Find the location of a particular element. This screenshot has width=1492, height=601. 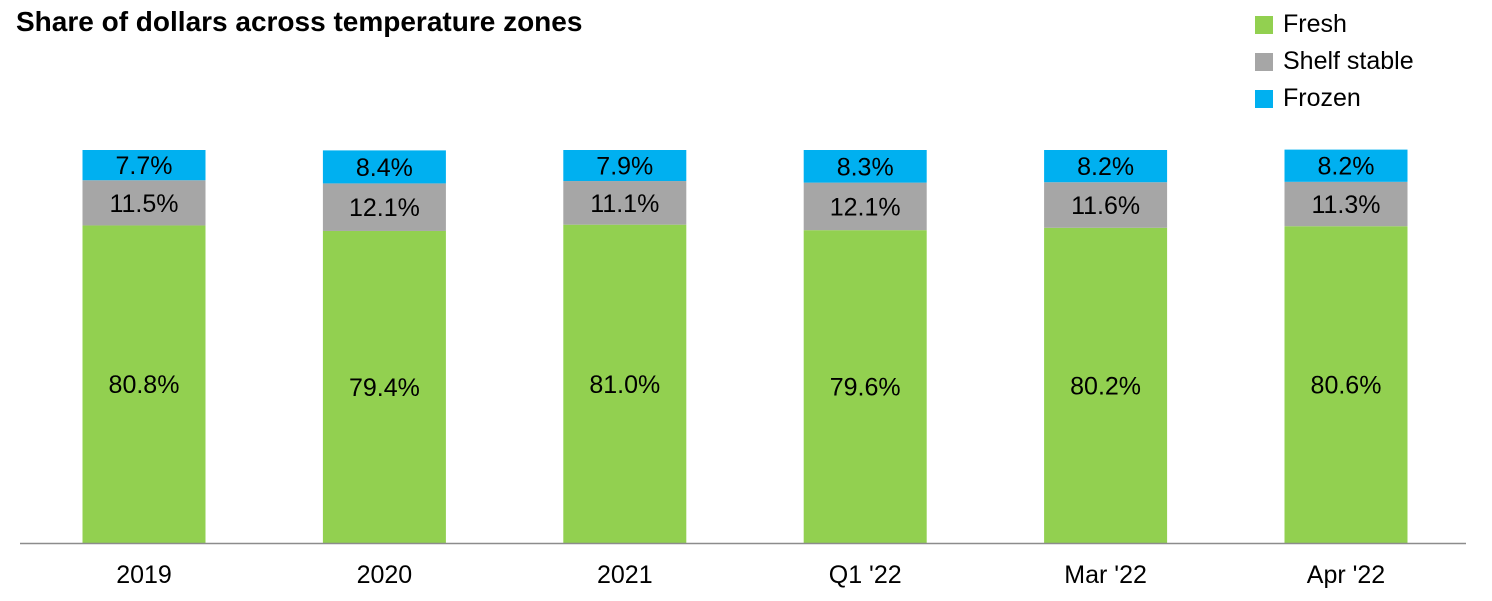

data-label-frozen-2019: 7.7% is located at coordinates (144, 166).